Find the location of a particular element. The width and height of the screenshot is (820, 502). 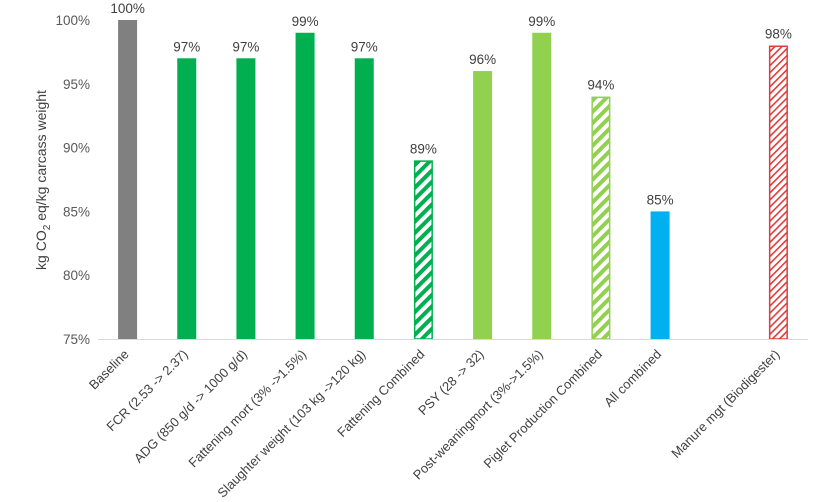

data-label: 98% is located at coordinates (778, 34).